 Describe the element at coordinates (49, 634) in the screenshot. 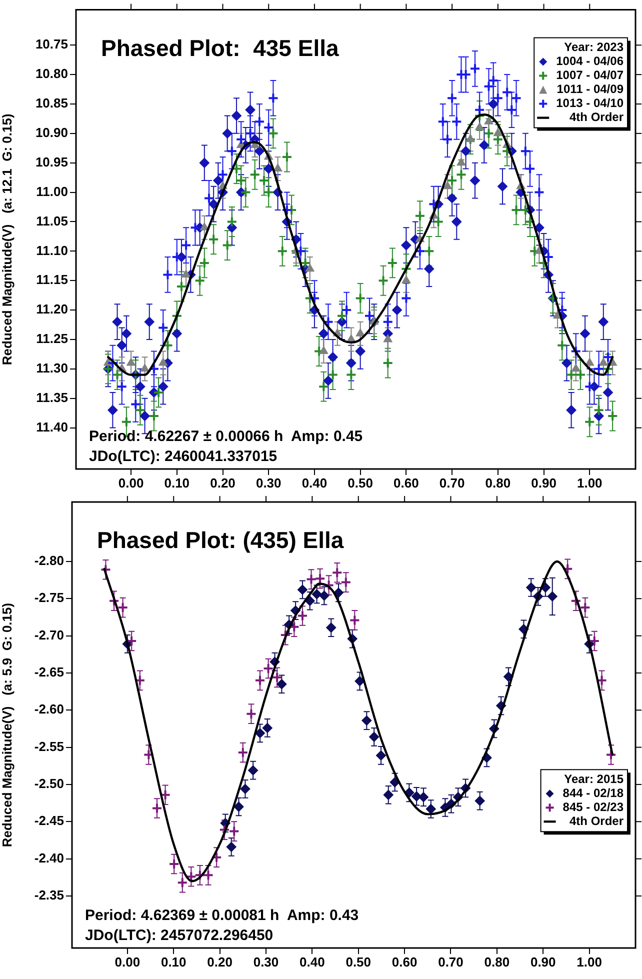

I see `y-tick-label: -2.70` at that location.